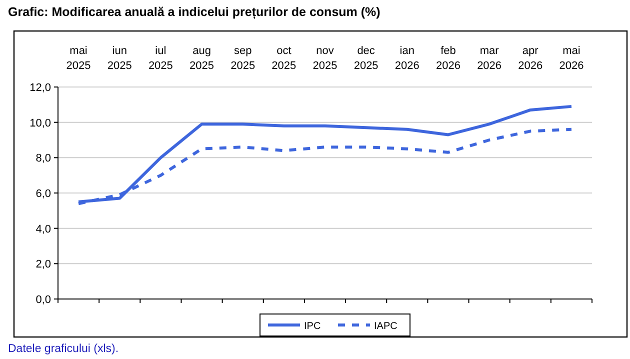  What do you see at coordinates (366, 58) in the screenshot?
I see `x-tick-label: dec 2025` at bounding box center [366, 58].